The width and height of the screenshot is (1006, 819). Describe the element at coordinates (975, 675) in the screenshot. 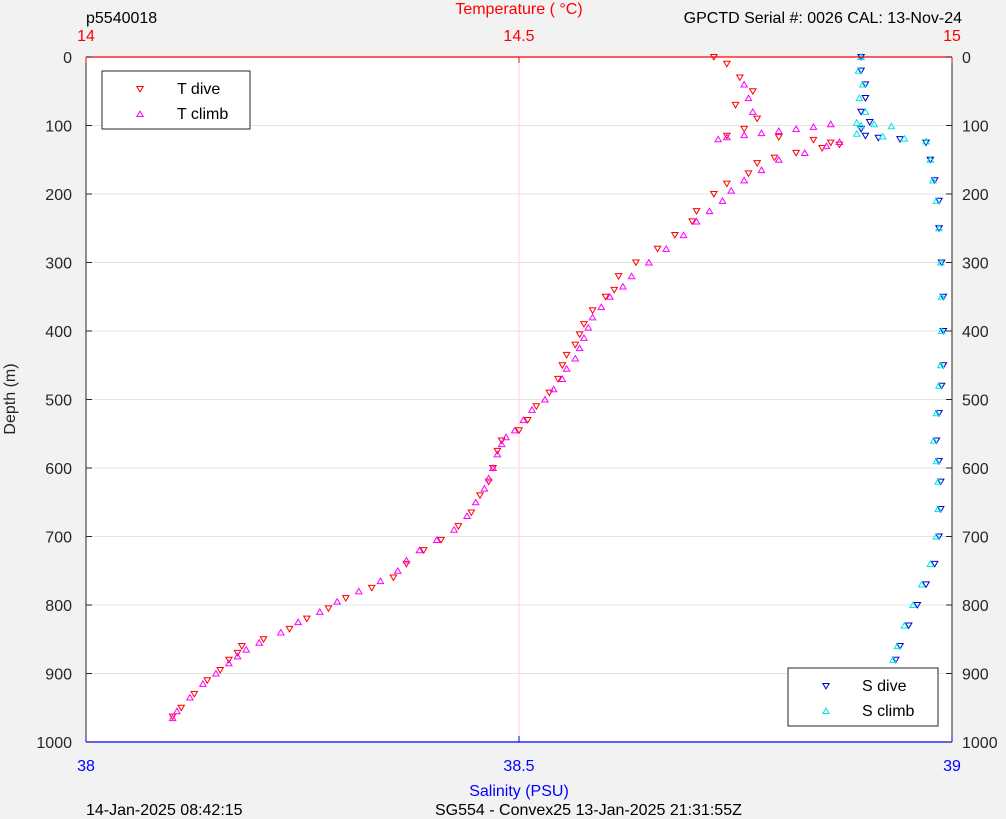

I see `y-tick-label-right: 900` at that location.